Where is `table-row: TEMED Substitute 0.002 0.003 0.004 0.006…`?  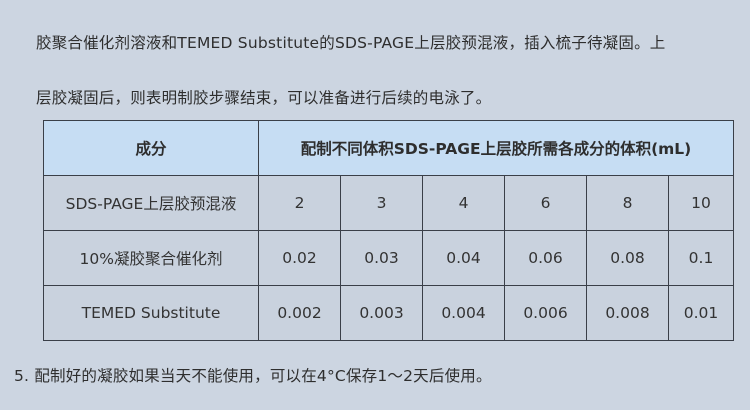
table-row: TEMED Substitute 0.002 0.003 0.004 0.006… is located at coordinates (388, 313).